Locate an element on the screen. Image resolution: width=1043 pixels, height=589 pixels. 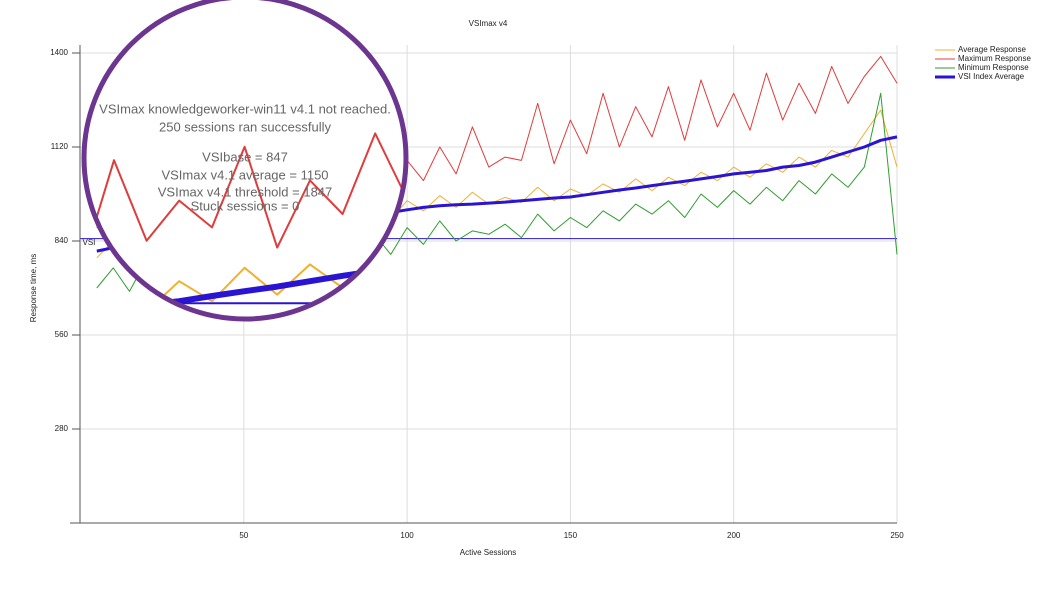
x-tick-label: 50 is located at coordinates (243, 535).